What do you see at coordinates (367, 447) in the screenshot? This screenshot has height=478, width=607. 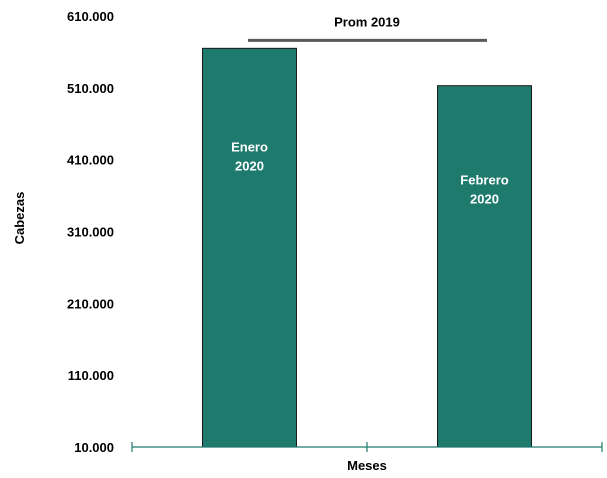 I see `x-axis-ticks` at bounding box center [367, 447].